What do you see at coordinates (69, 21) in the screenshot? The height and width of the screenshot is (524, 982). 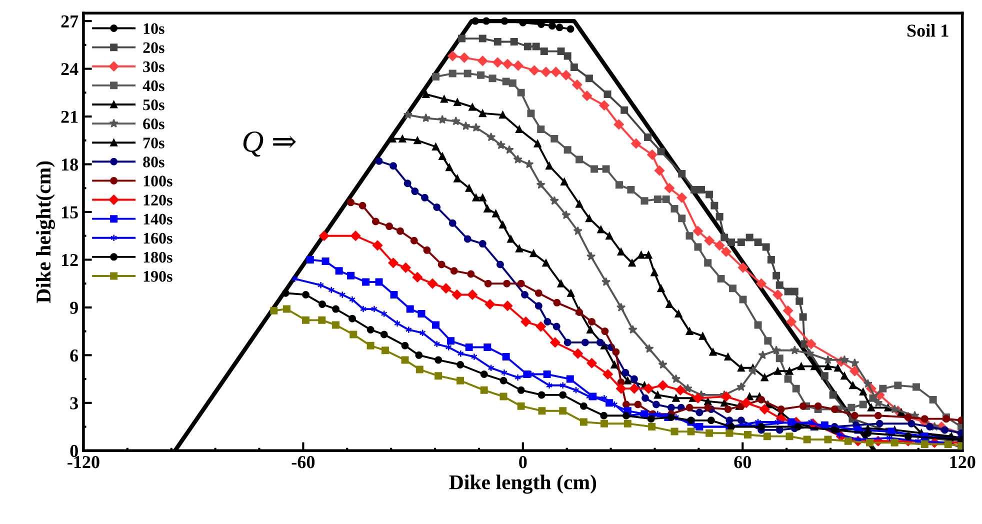 I see `y-tick-label: 27` at bounding box center [69, 21].